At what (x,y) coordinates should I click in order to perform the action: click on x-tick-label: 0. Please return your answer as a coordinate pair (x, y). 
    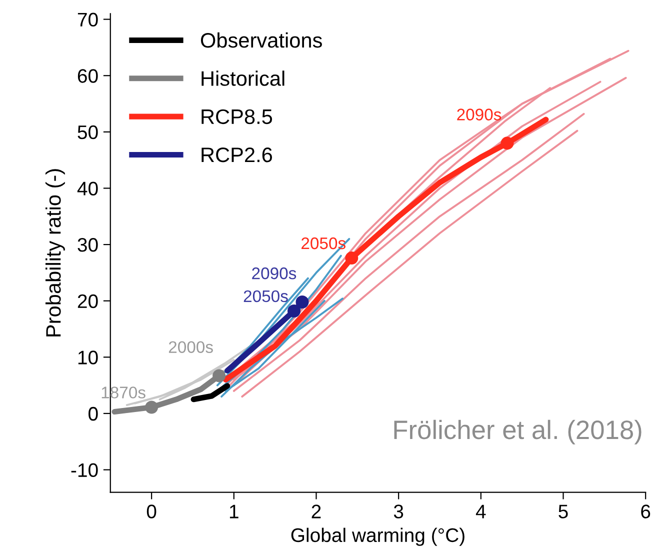
    Looking at the image, I should click on (151, 511).